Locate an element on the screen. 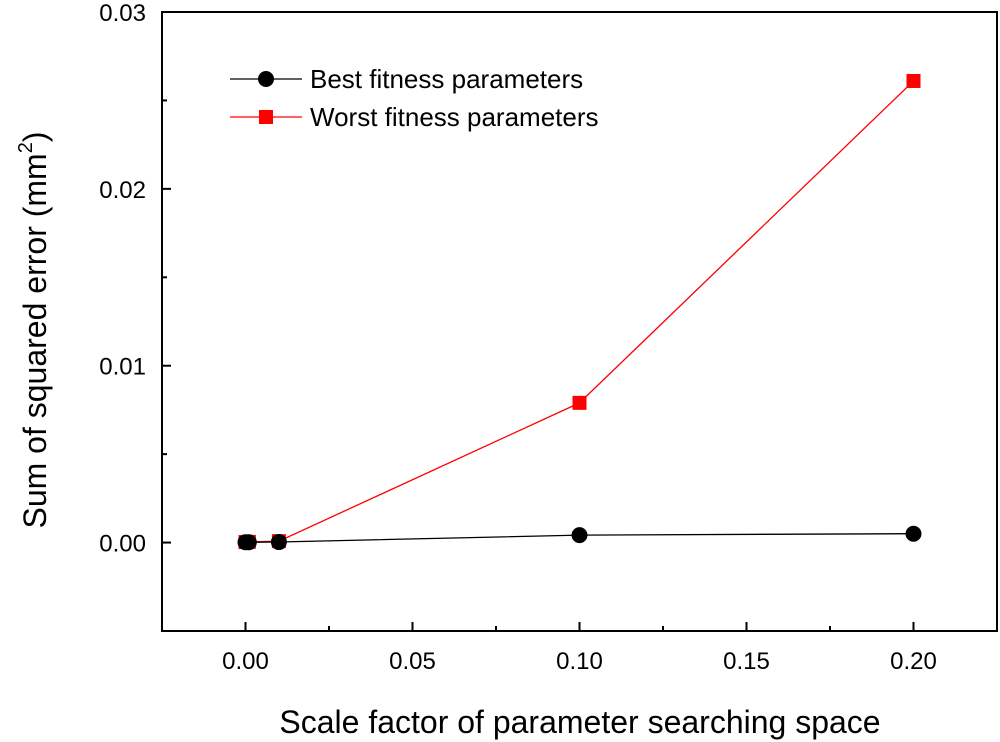 The image size is (1000, 742). x-tick-label: 0.05 is located at coordinates (412, 661).